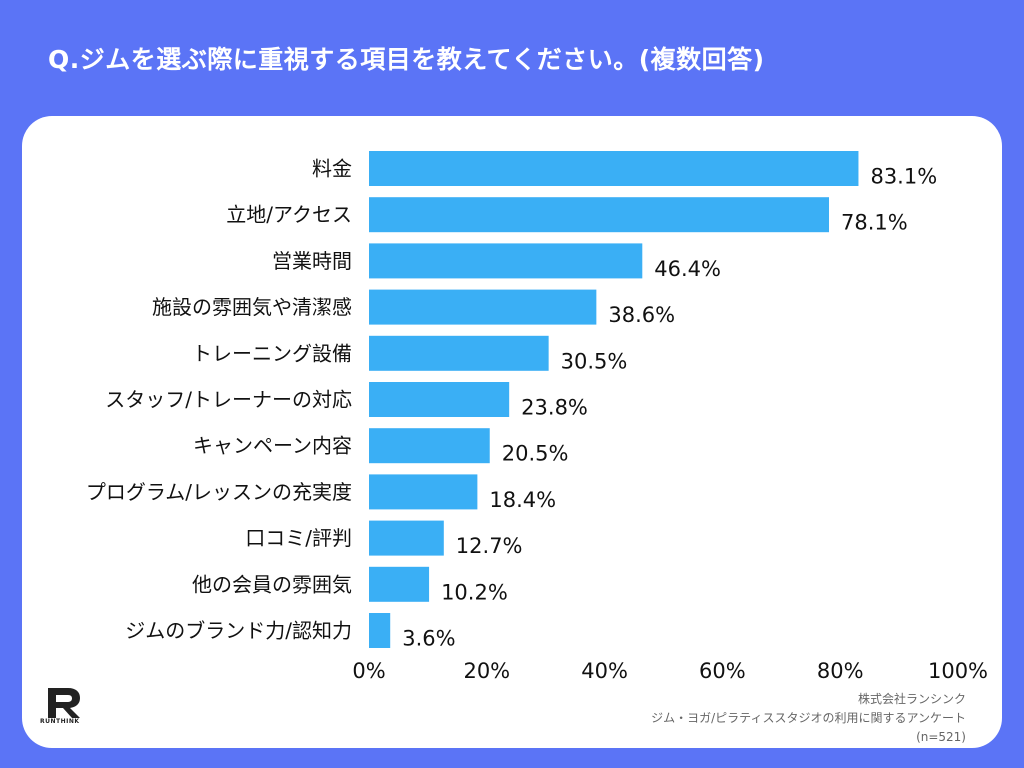  What do you see at coordinates (252, 307) in the screenshot?
I see `category-label: 施設の雰囲気や清潔感` at bounding box center [252, 307].